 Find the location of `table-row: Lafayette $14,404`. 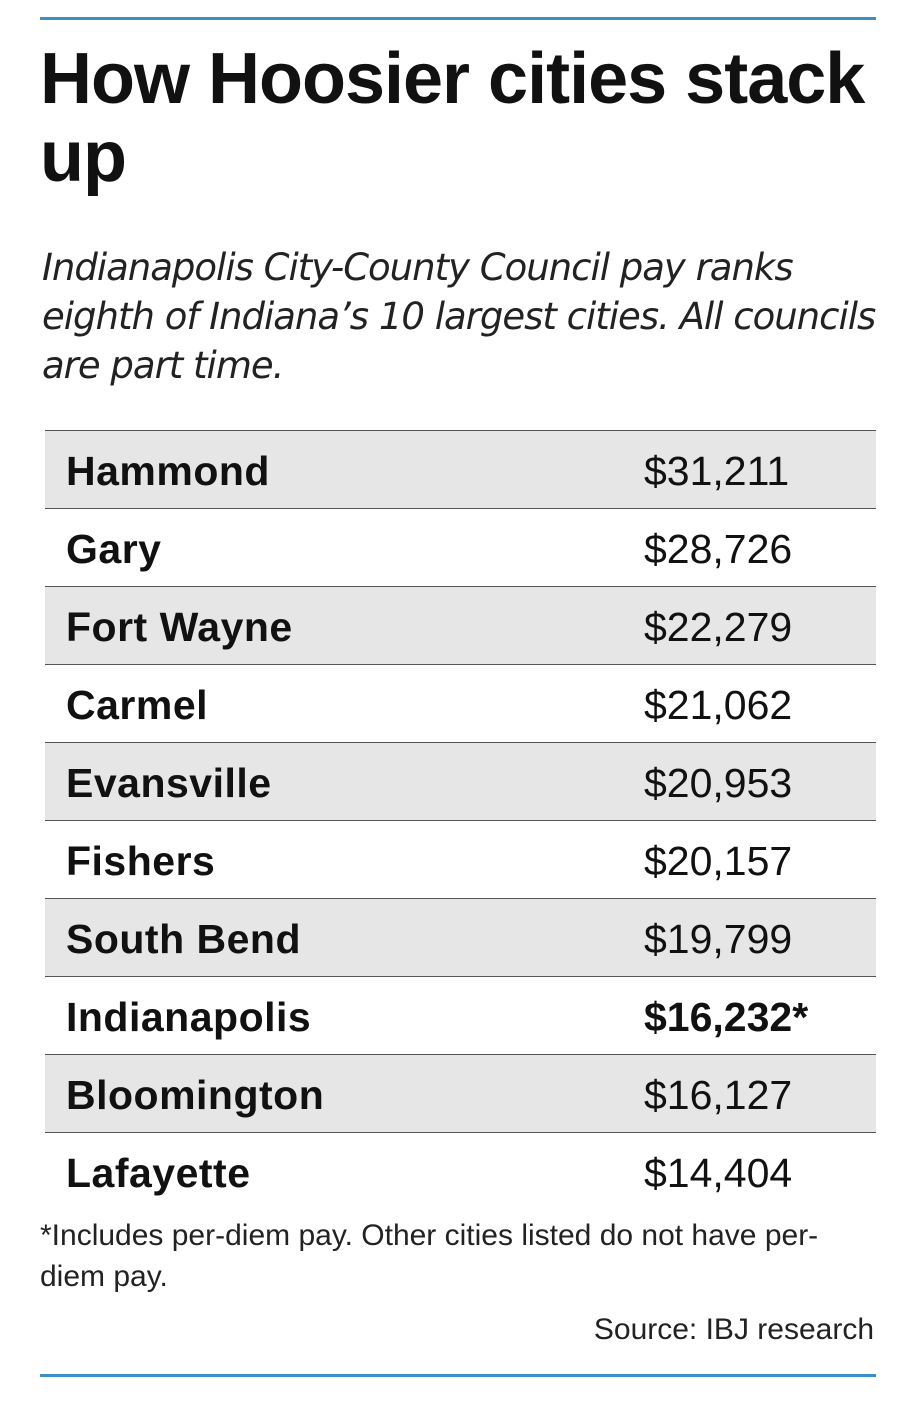

table-row: Lafayette $14,404 is located at coordinates (460, 1171).